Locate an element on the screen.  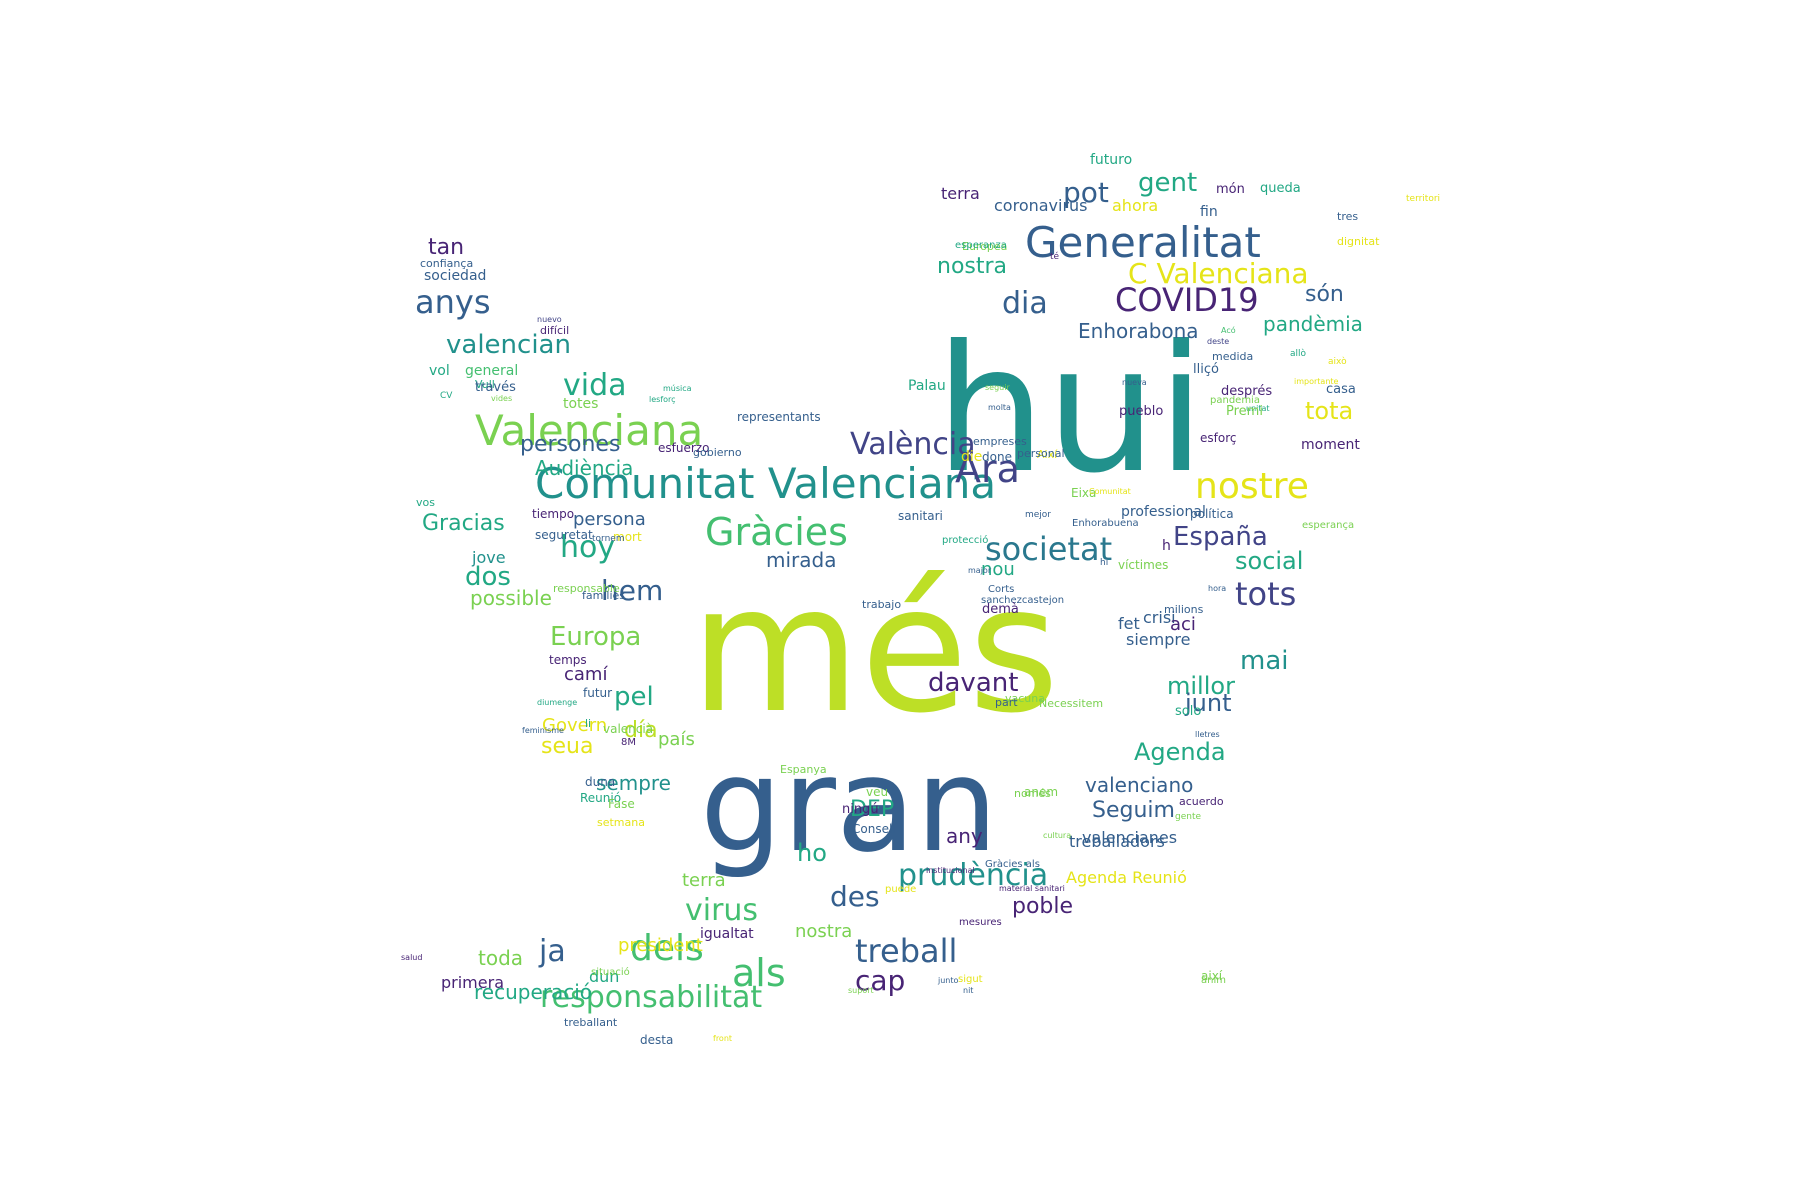
word-56: pandèmia is located at coordinates (1313, 324).